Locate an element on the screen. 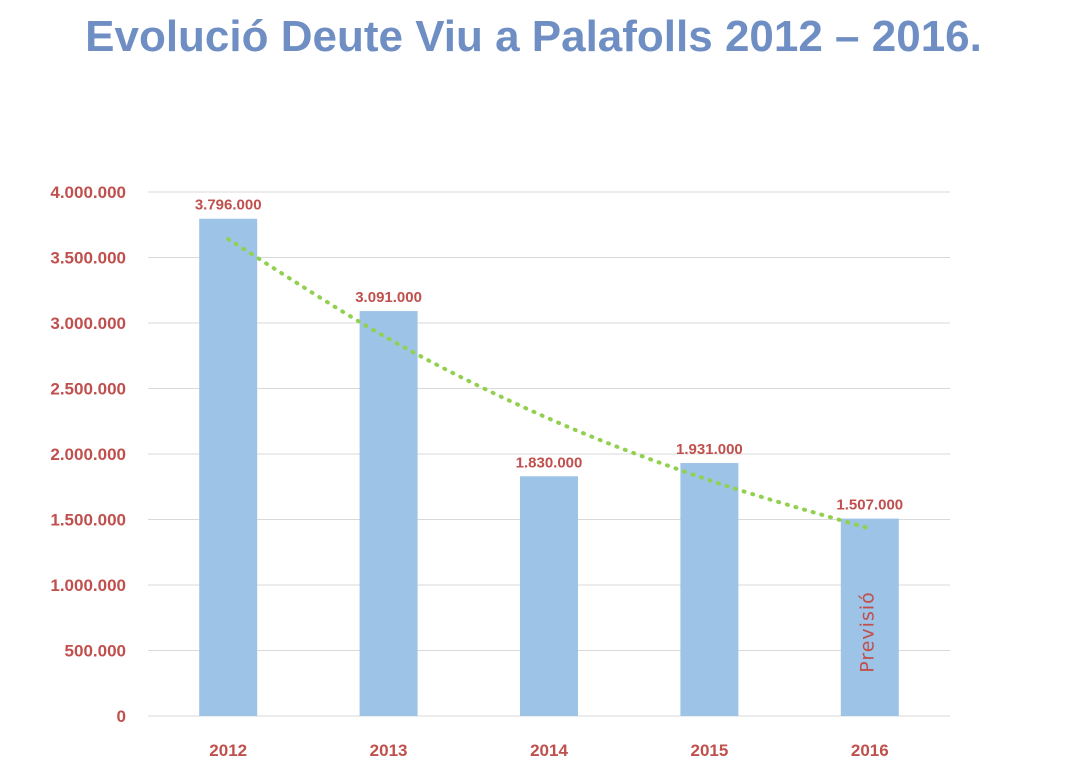  y-tick-label: 1.000.000 is located at coordinates (88, 585).